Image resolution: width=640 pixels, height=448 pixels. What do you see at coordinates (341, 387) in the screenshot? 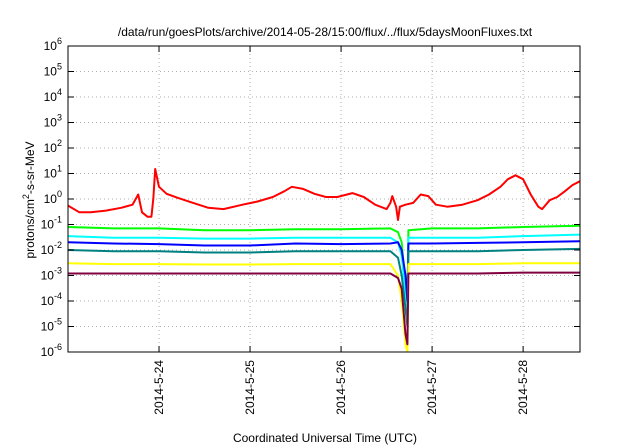
I see `x-tick-label: 2014-5-26` at bounding box center [341, 387].